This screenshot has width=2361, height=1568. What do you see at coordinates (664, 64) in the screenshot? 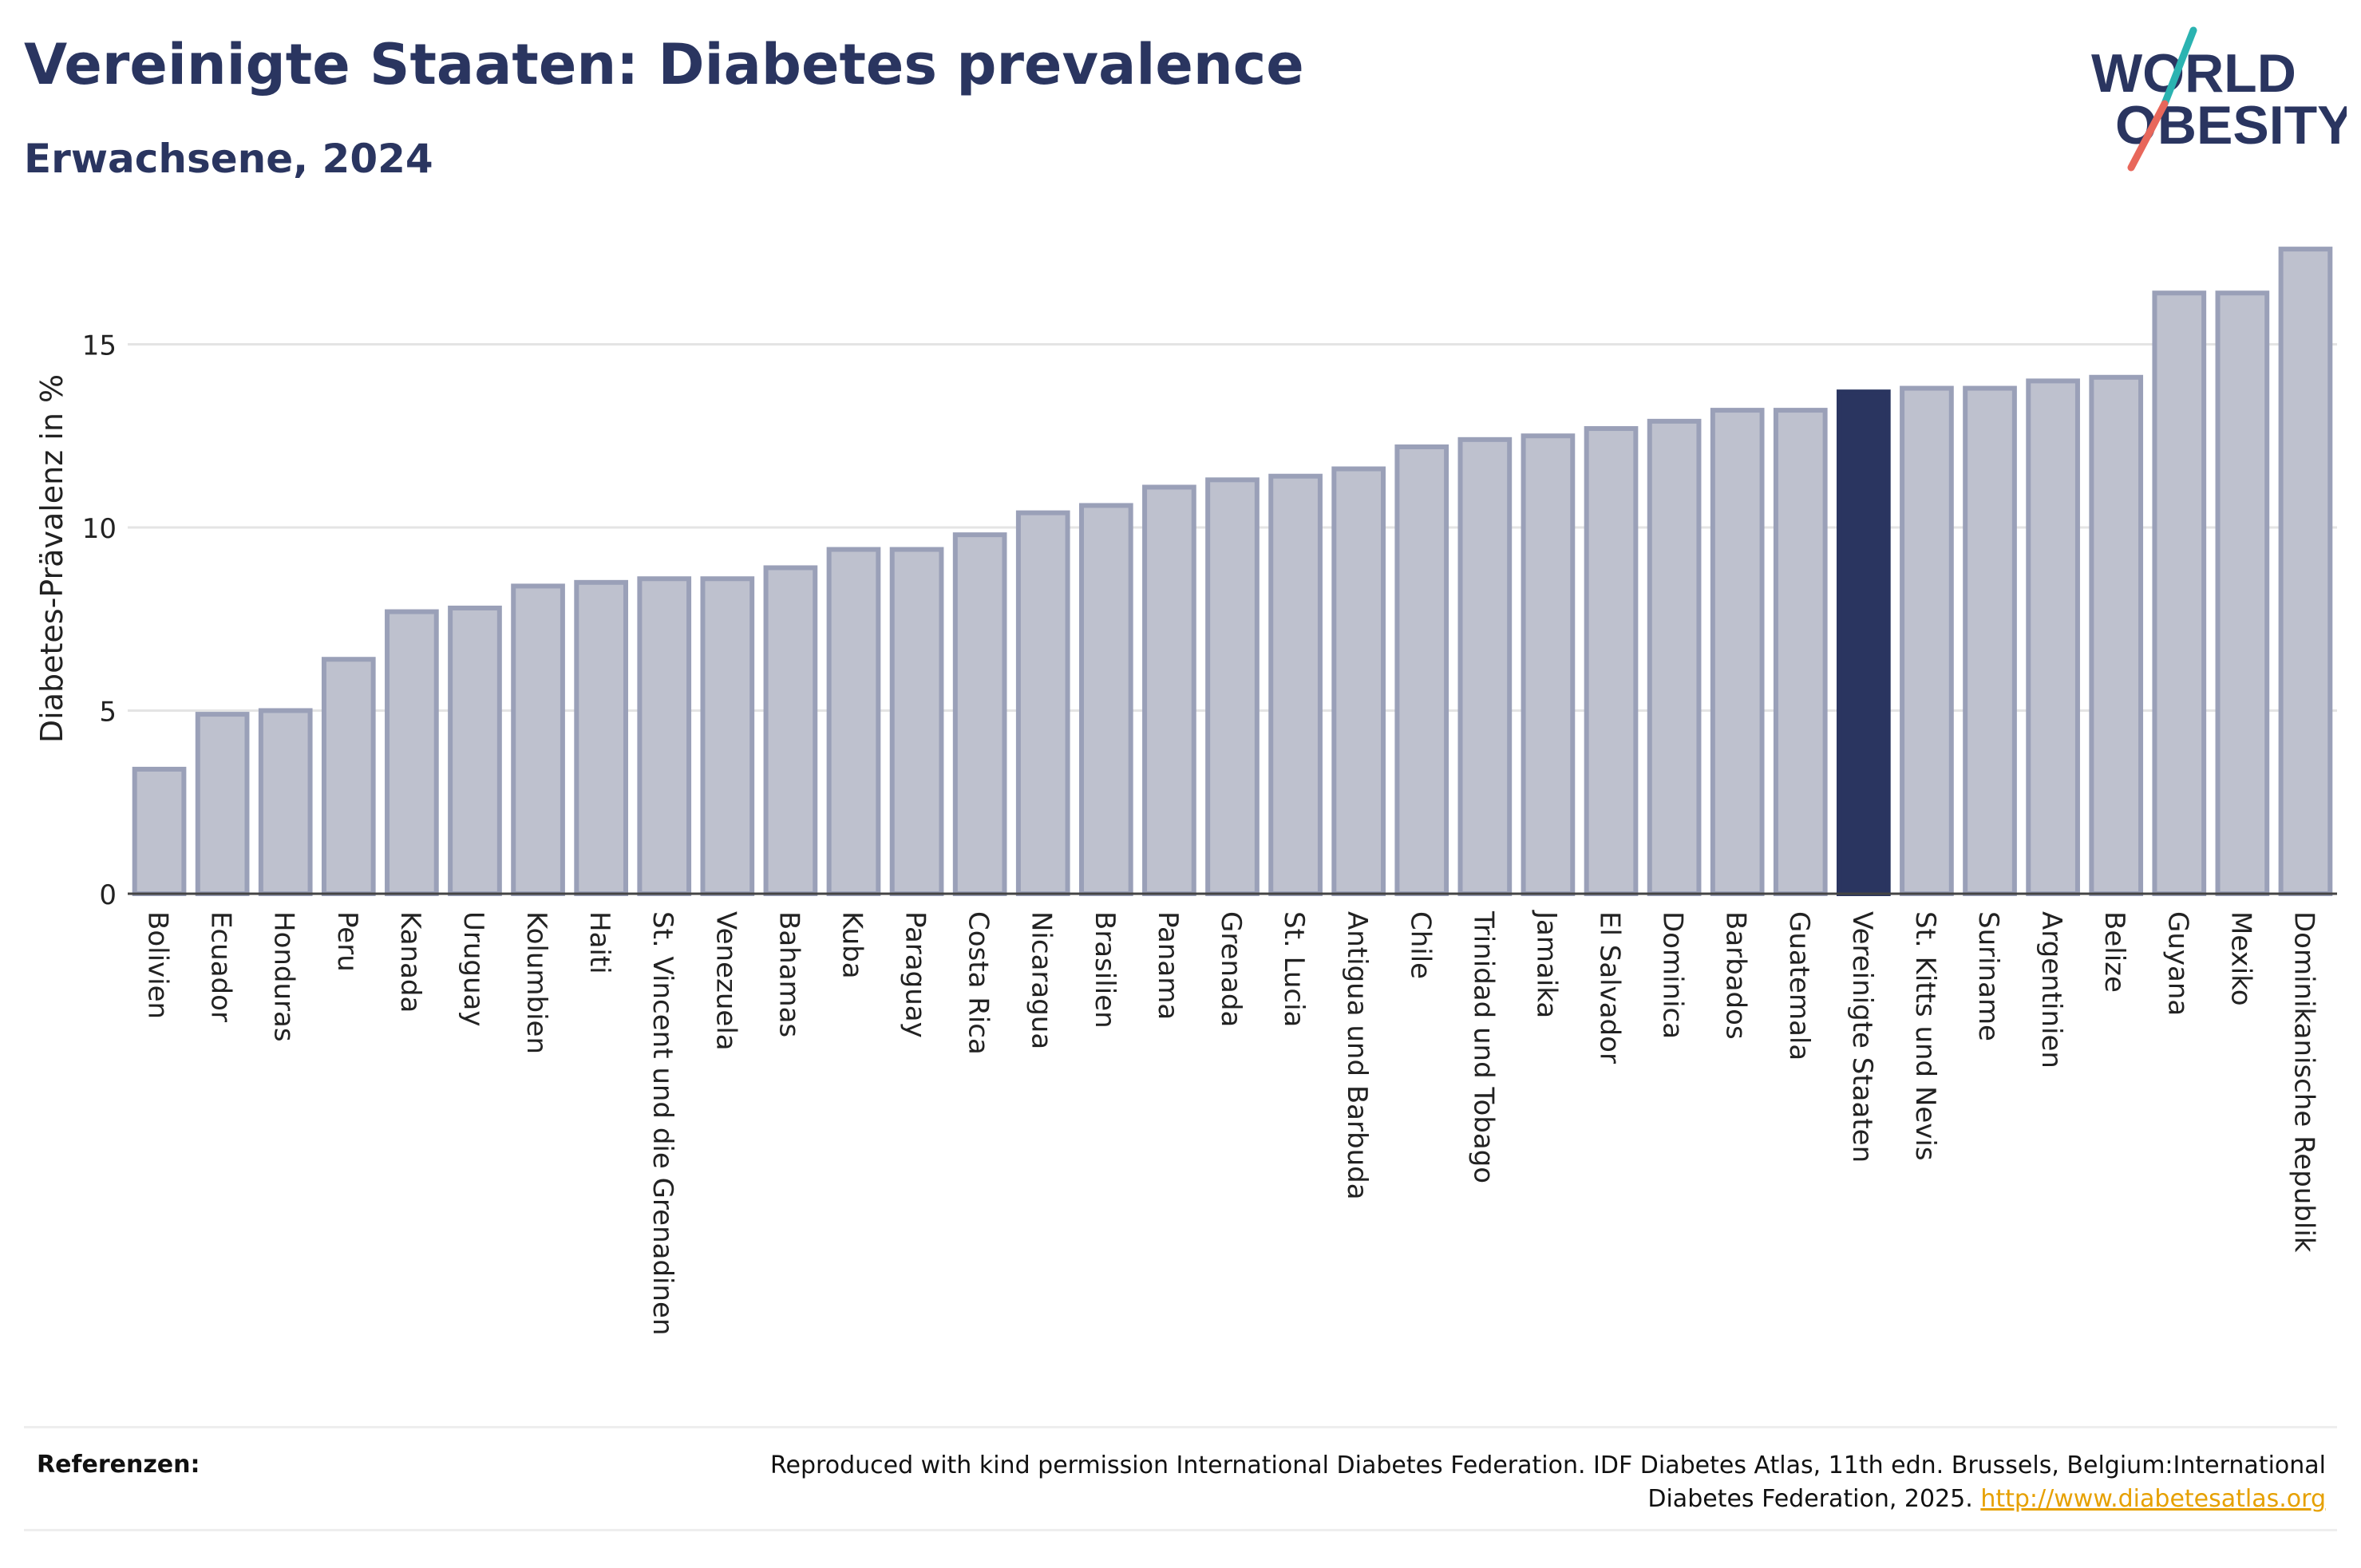
I see `chart-title: Vereinigte Staaten: Diabetes prevalence` at bounding box center [664, 64].